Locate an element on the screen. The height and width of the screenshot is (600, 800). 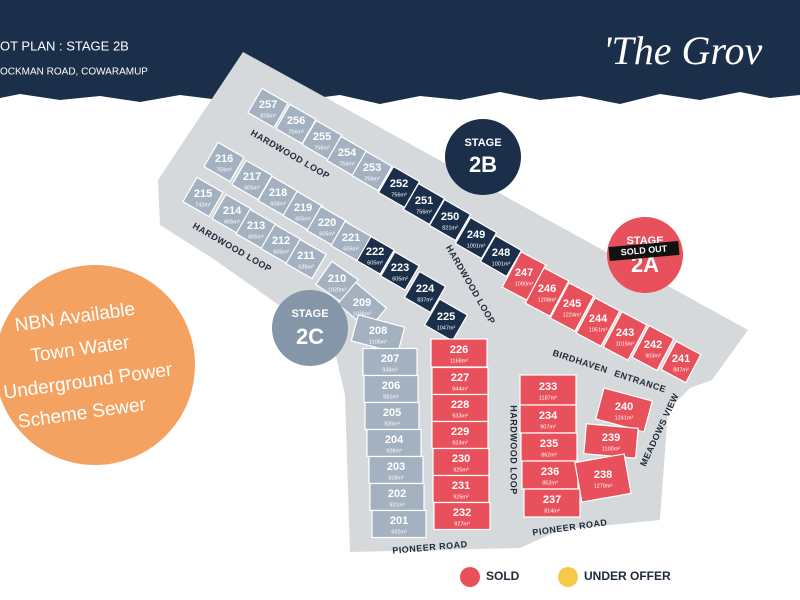
lot-number: 225 is located at coordinates (446, 317).